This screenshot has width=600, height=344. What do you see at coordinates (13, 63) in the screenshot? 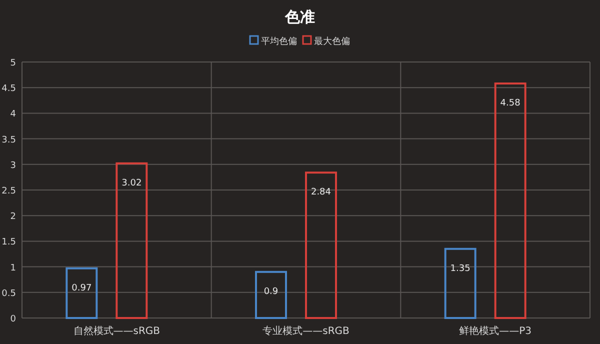
I see `y-tick-label: 5` at bounding box center [13, 63].